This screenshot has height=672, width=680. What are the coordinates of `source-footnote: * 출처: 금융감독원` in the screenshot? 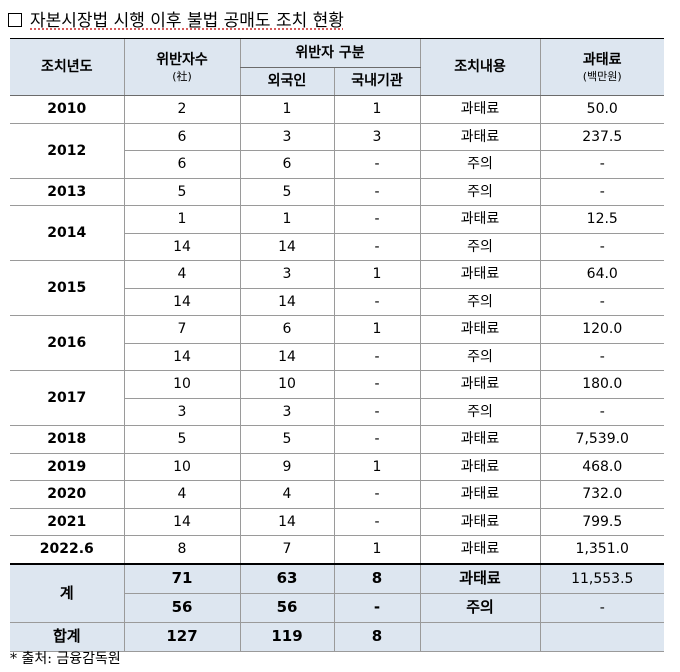 It's located at (65, 659).